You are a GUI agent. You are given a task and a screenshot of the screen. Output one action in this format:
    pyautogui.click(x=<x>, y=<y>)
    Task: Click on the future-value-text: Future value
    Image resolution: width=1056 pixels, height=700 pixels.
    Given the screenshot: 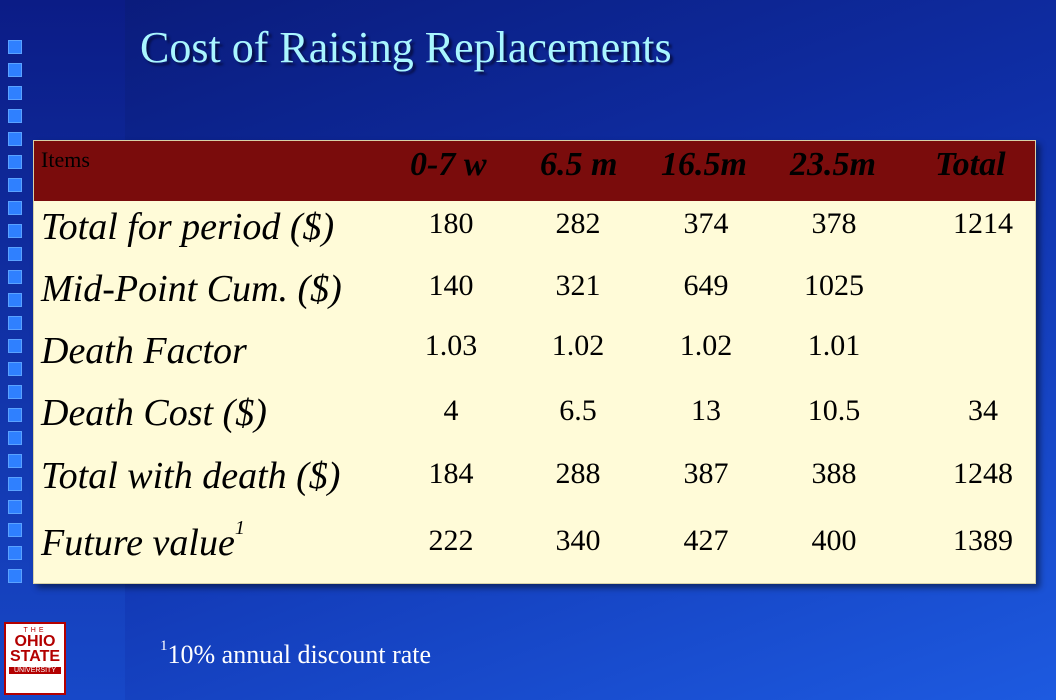 What is the action you would take?
    pyautogui.click(x=138, y=543)
    